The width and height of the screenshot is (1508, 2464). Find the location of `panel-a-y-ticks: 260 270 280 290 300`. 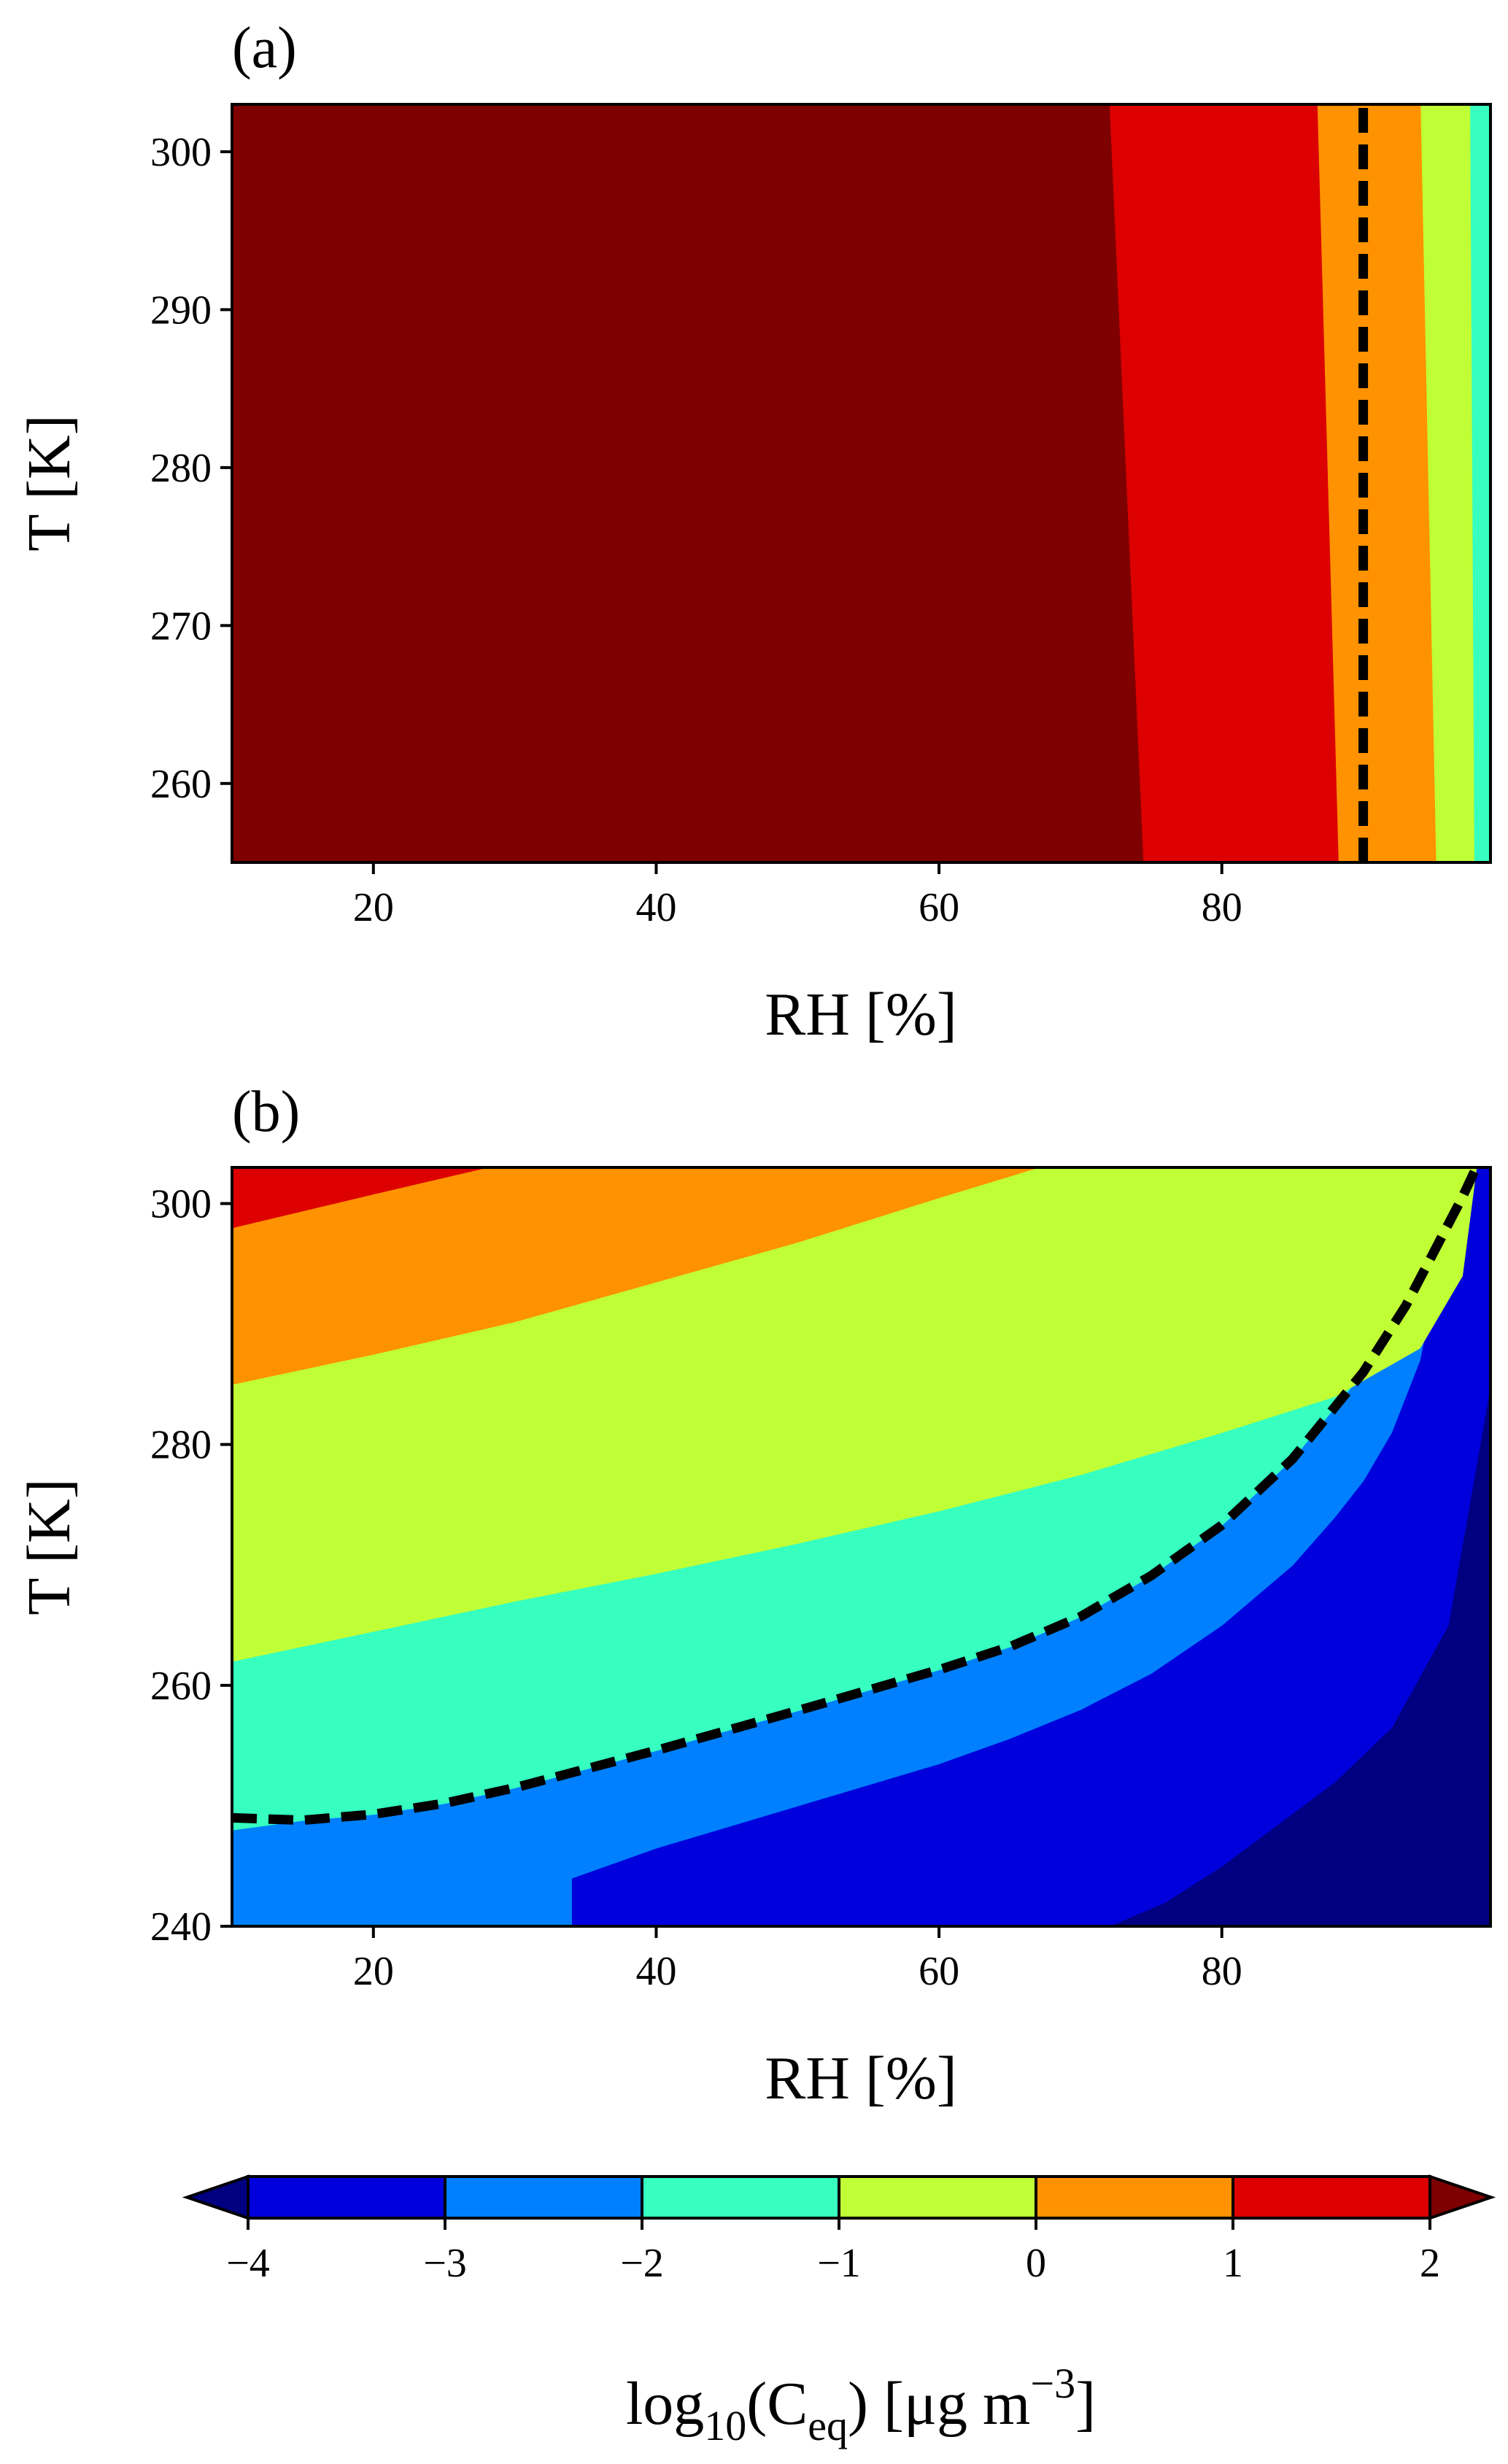

panel-a-y-ticks: 260 270 280 290 300 is located at coordinates (191, 468).